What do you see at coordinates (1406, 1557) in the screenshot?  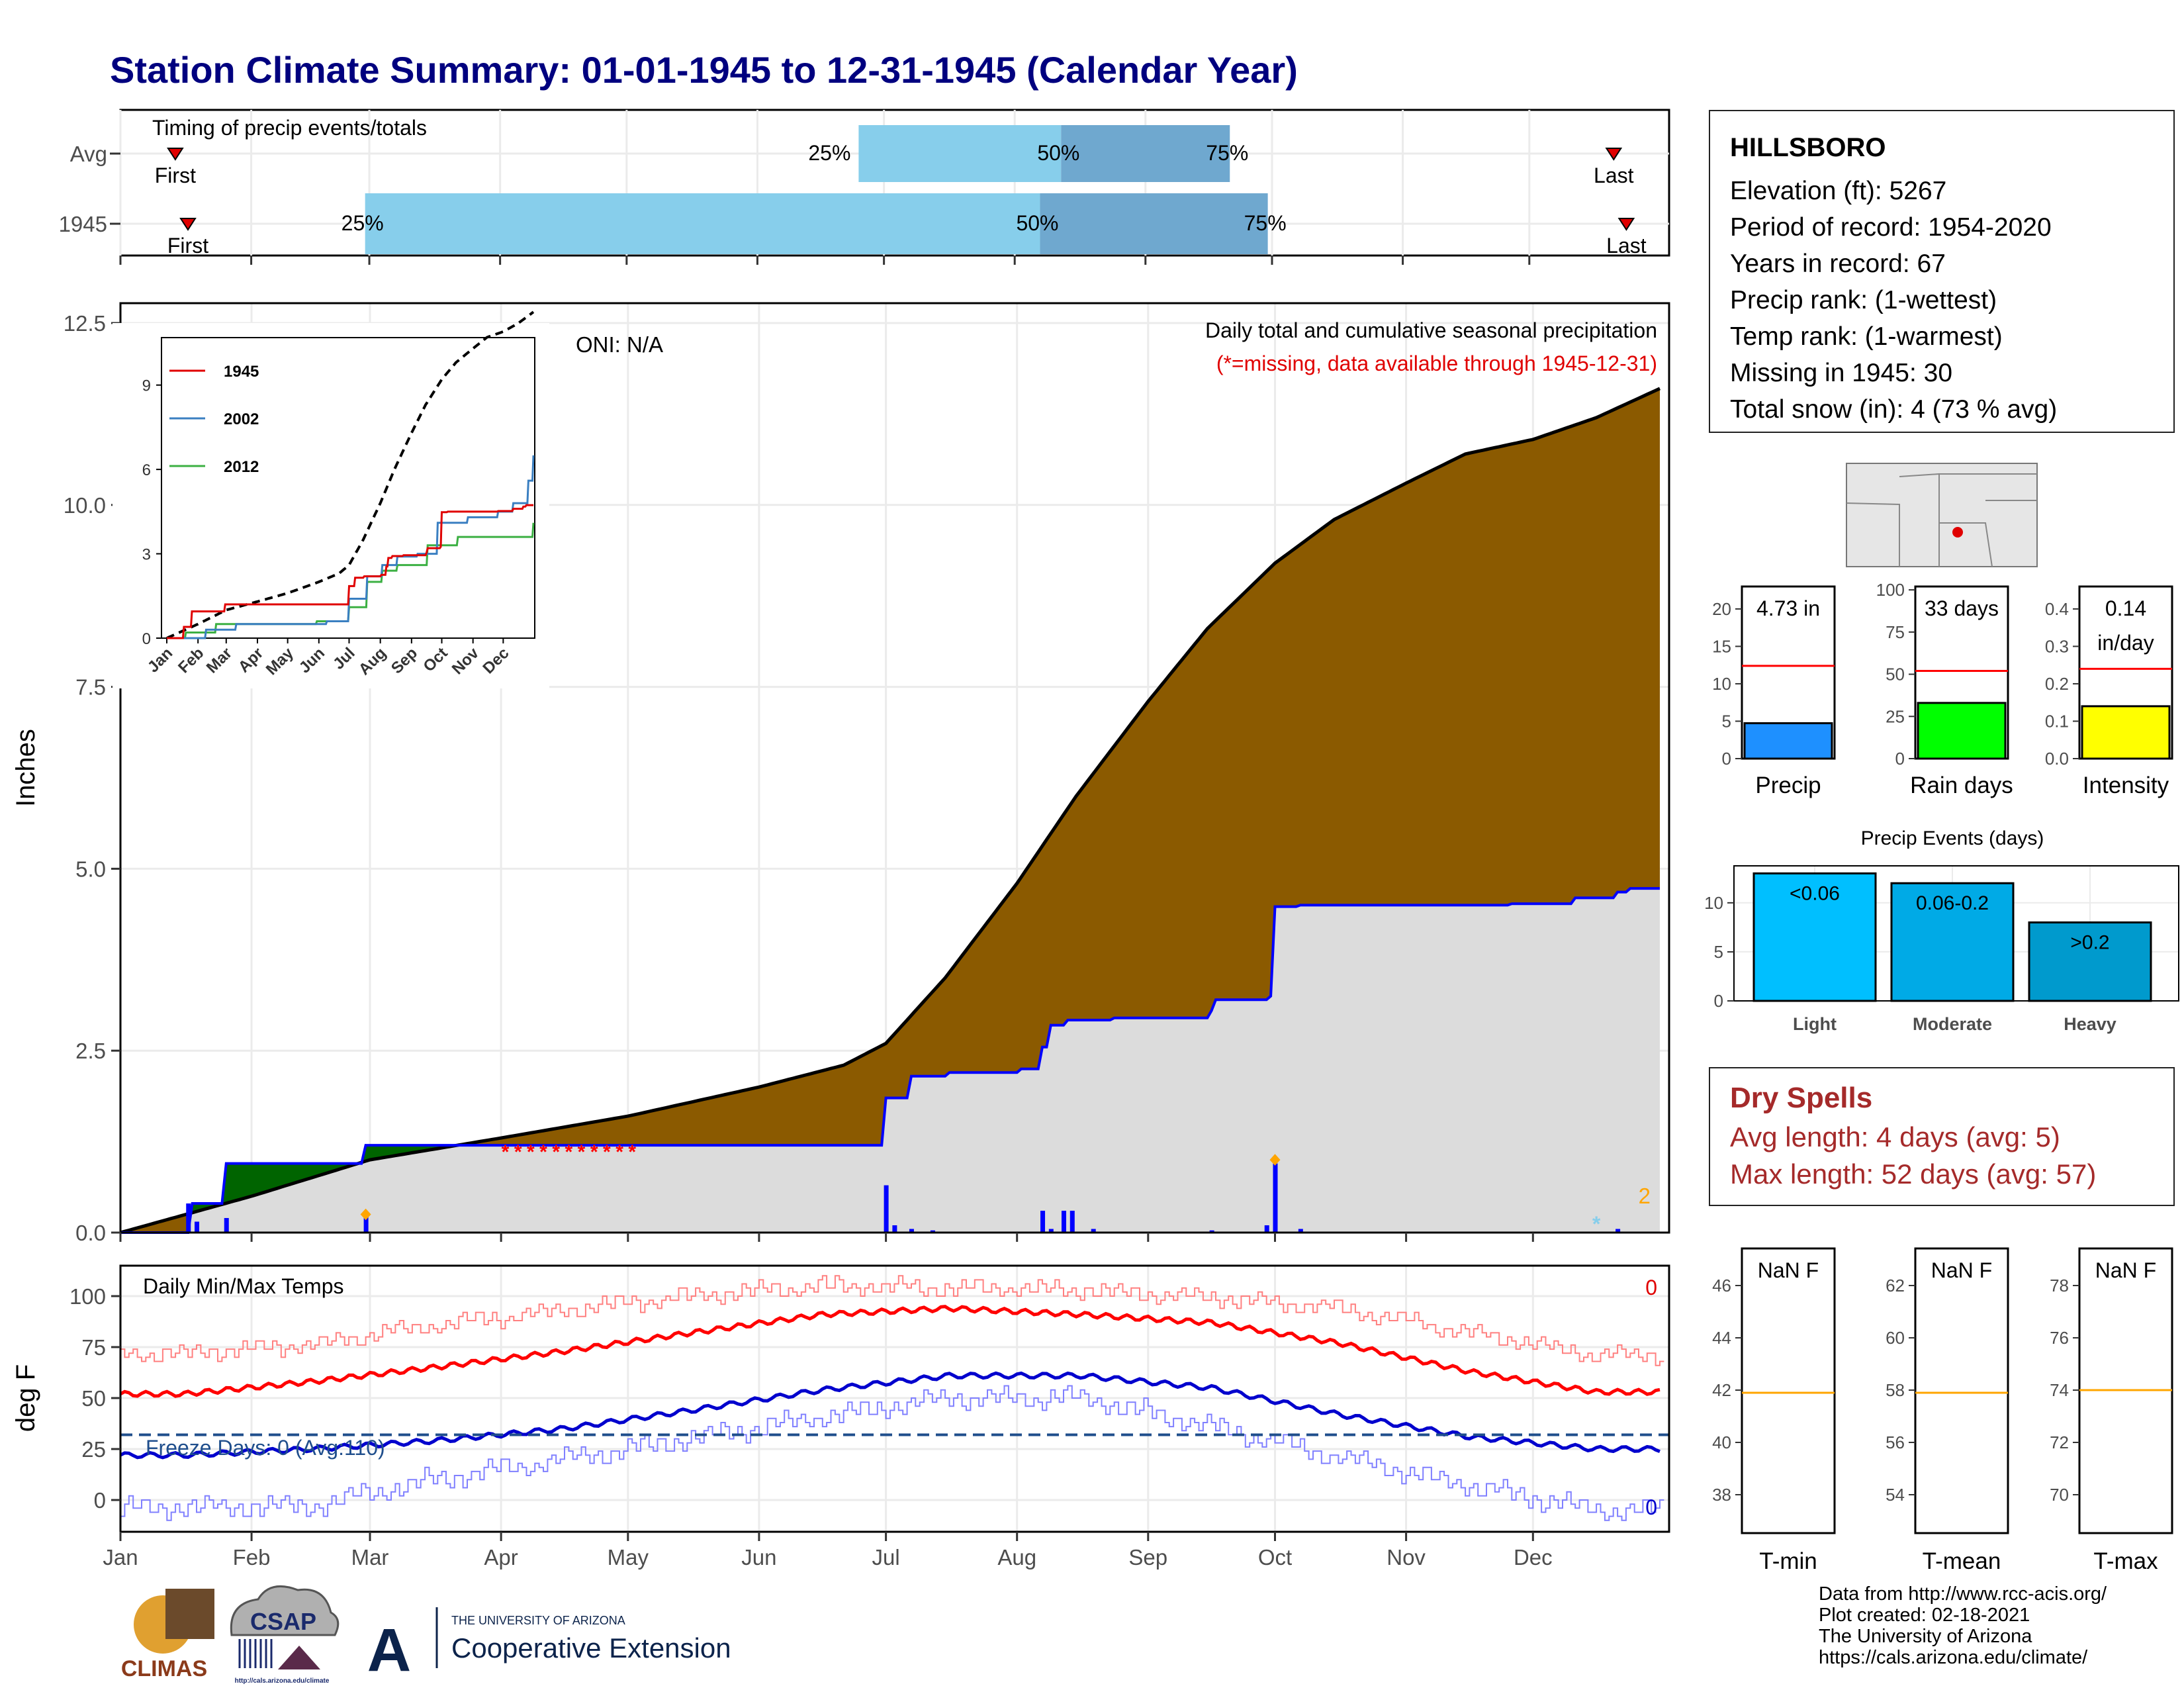 I see `month-x-tick-label: Nov` at bounding box center [1406, 1557].